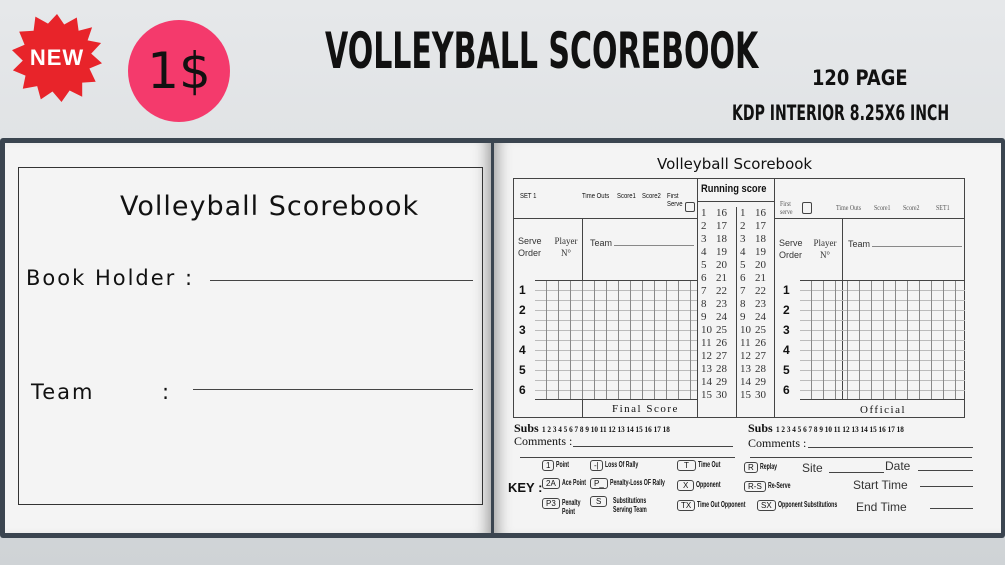 The image size is (1005, 565). Describe the element at coordinates (559, 465) in the screenshot. I see `key-item: 1 Point` at that location.